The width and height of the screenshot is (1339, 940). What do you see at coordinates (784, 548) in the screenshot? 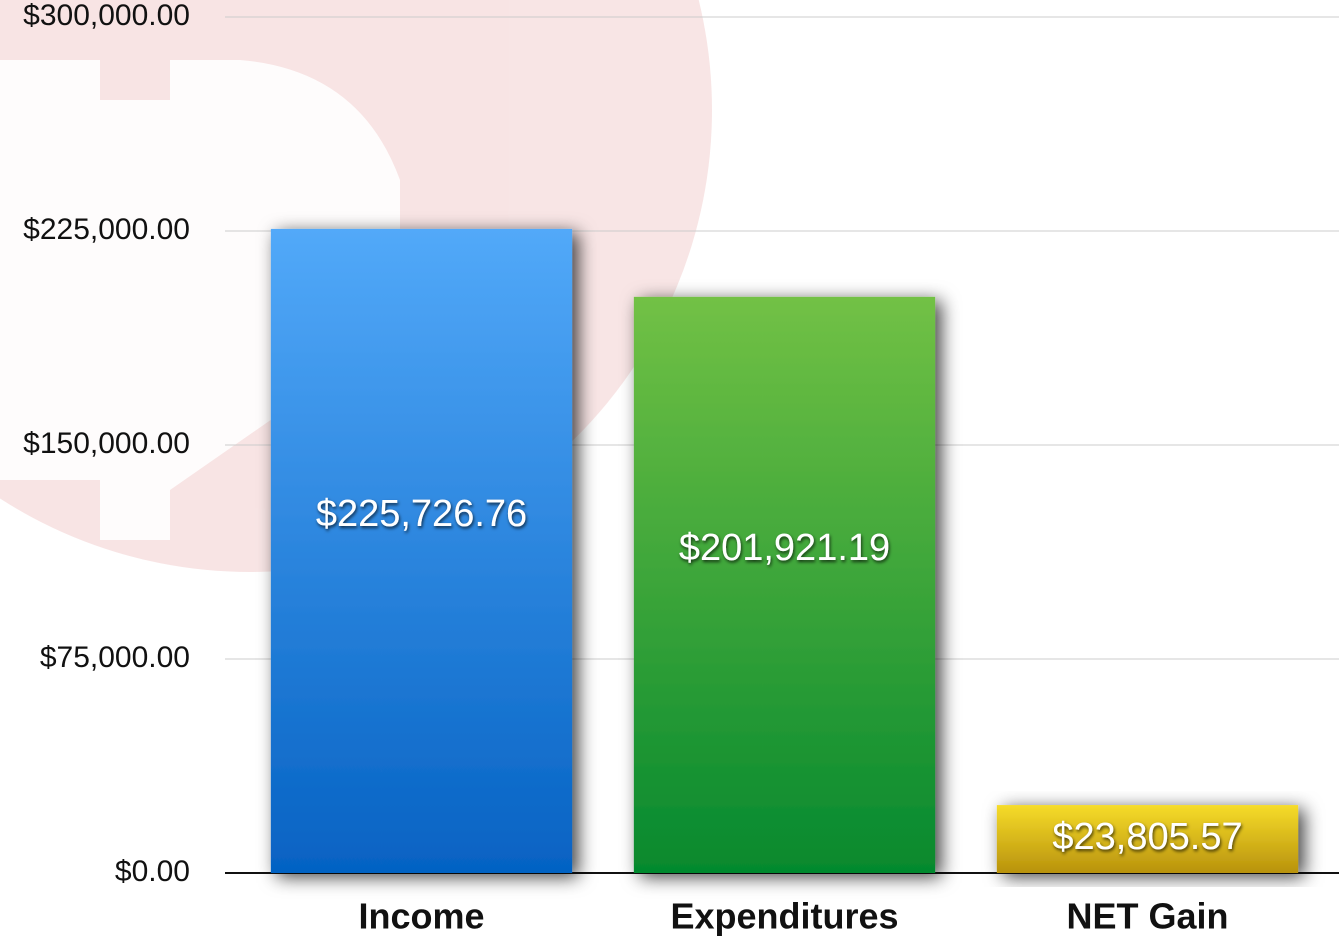
I see `value-label: $201,921.19` at bounding box center [784, 548].